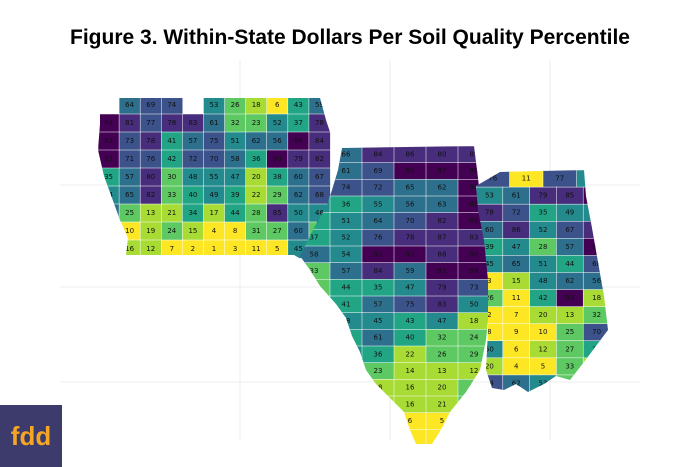  Describe the element at coordinates (410, 388) in the screenshot. I see `county-value-label: 16` at that location.